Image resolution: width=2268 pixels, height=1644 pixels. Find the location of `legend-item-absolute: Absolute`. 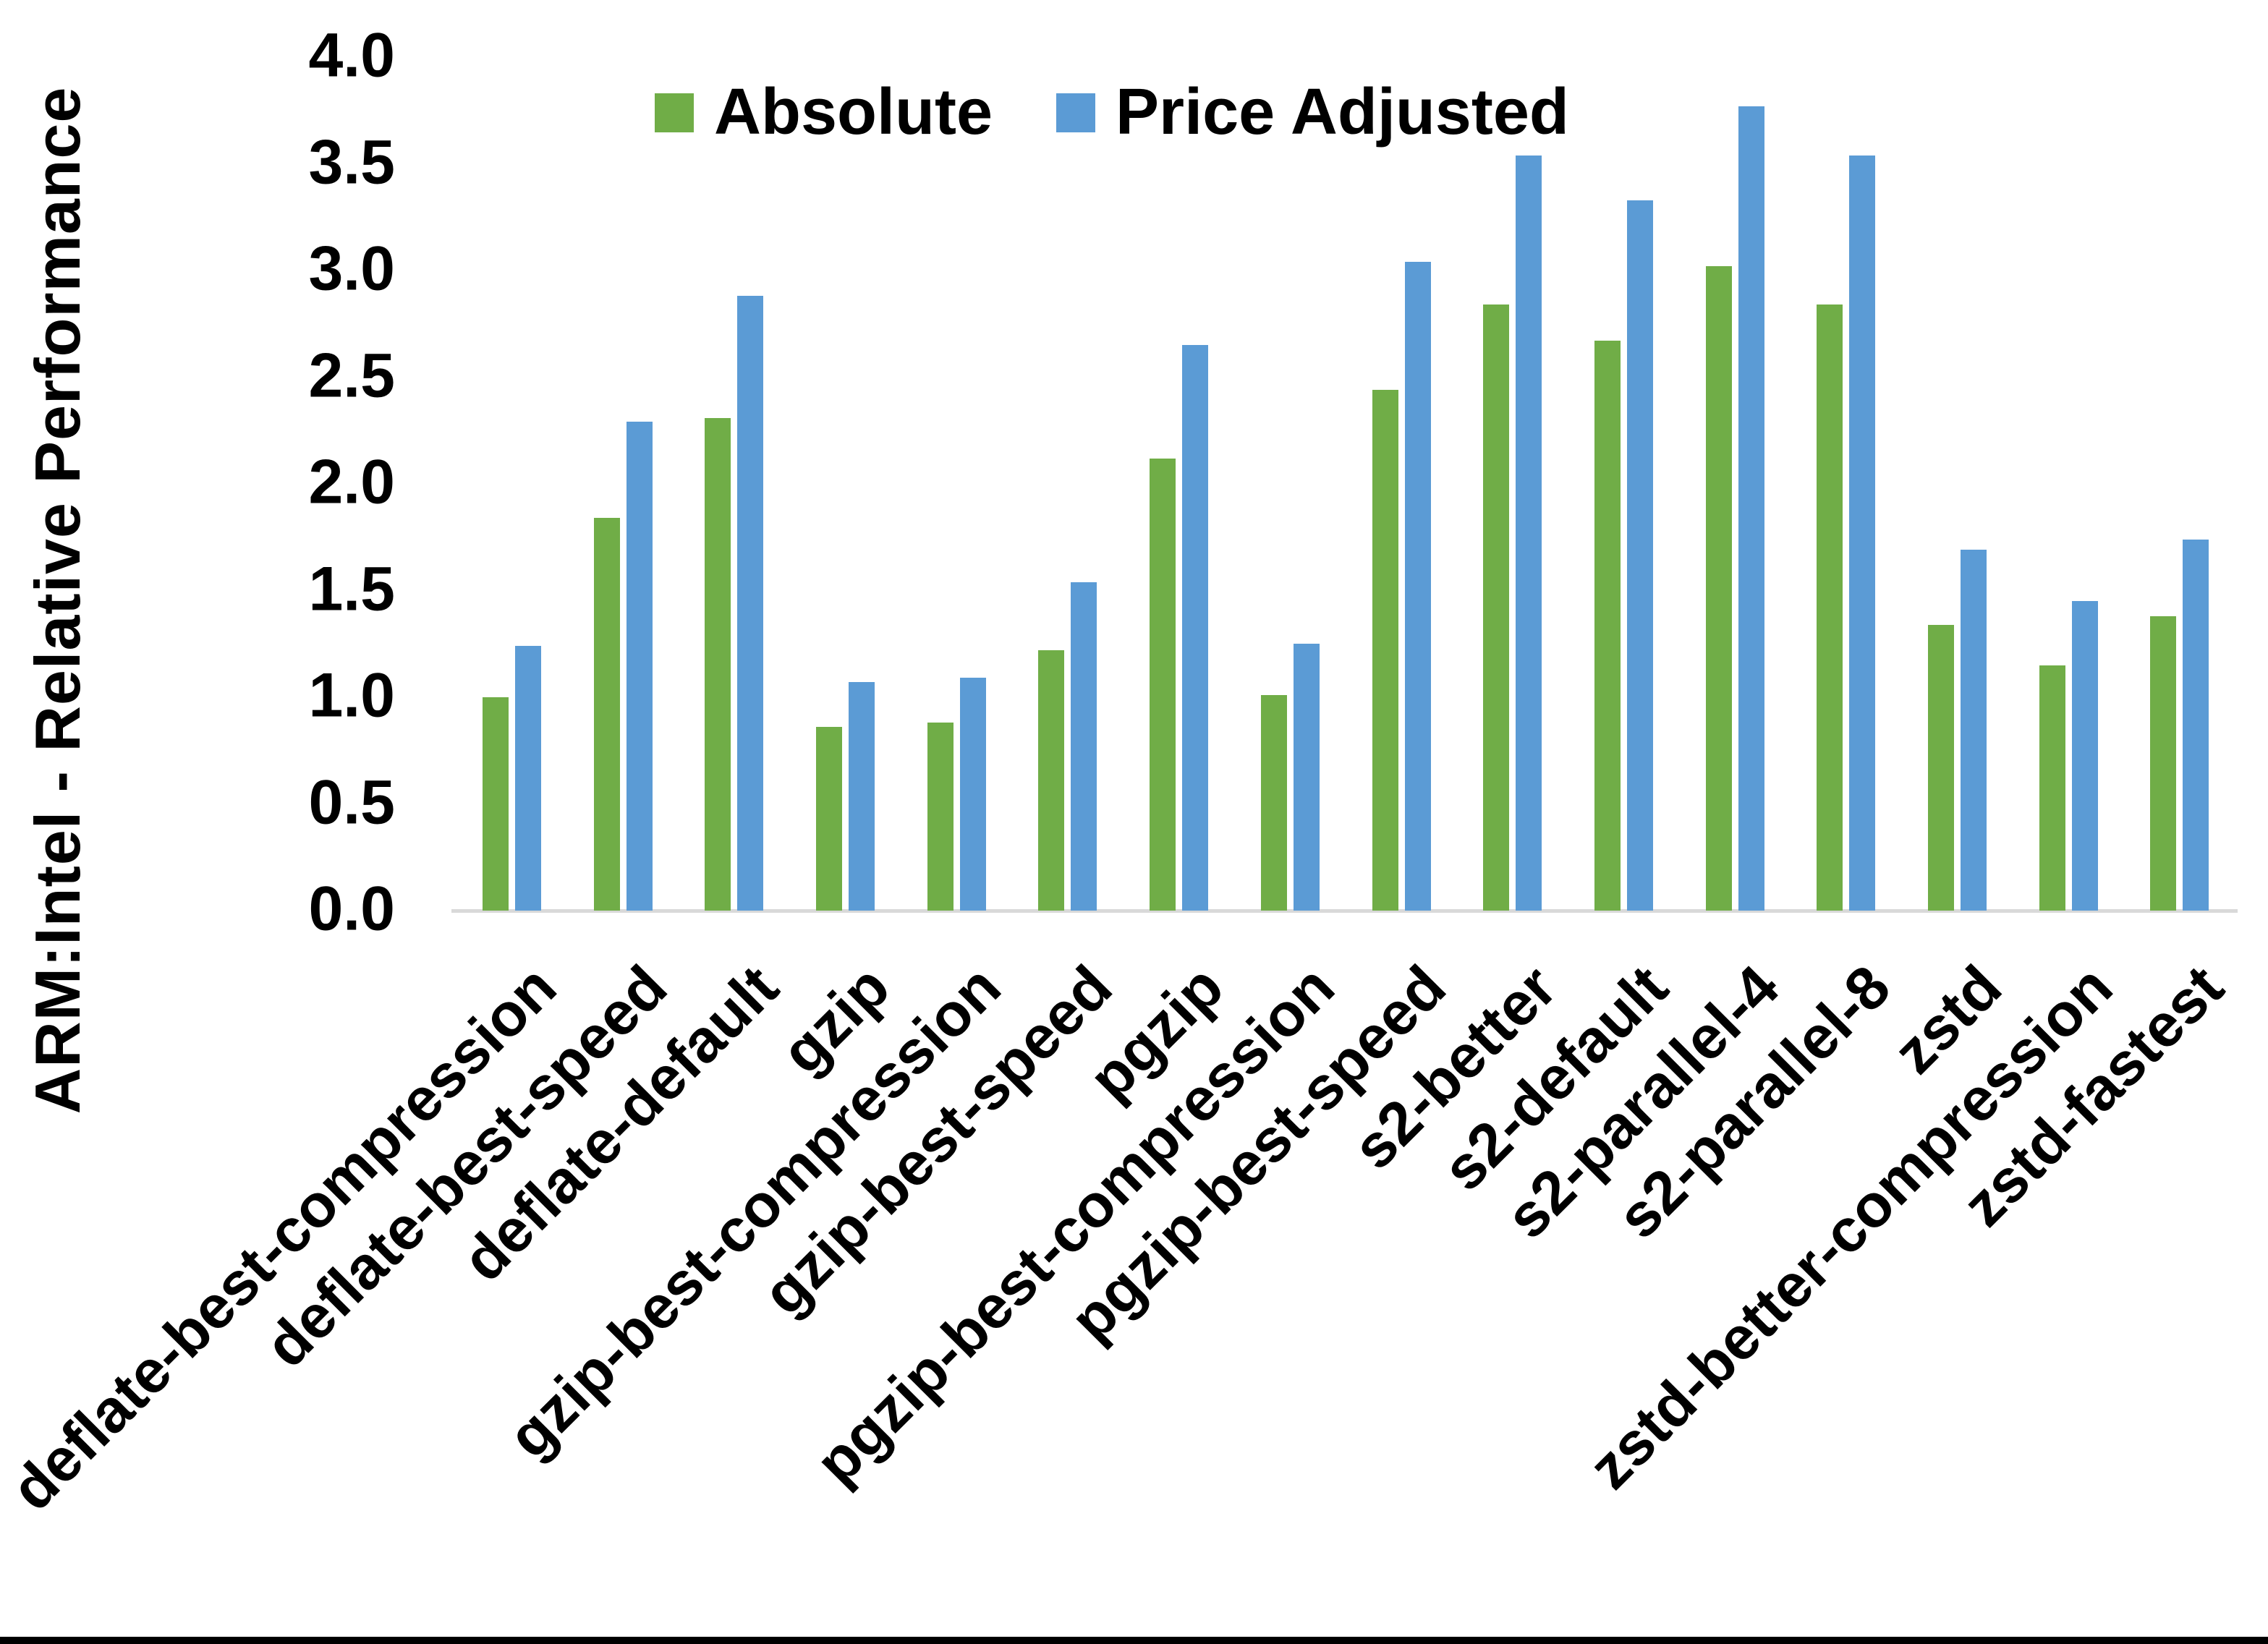

legend-item-absolute: Absolute is located at coordinates (824, 112).